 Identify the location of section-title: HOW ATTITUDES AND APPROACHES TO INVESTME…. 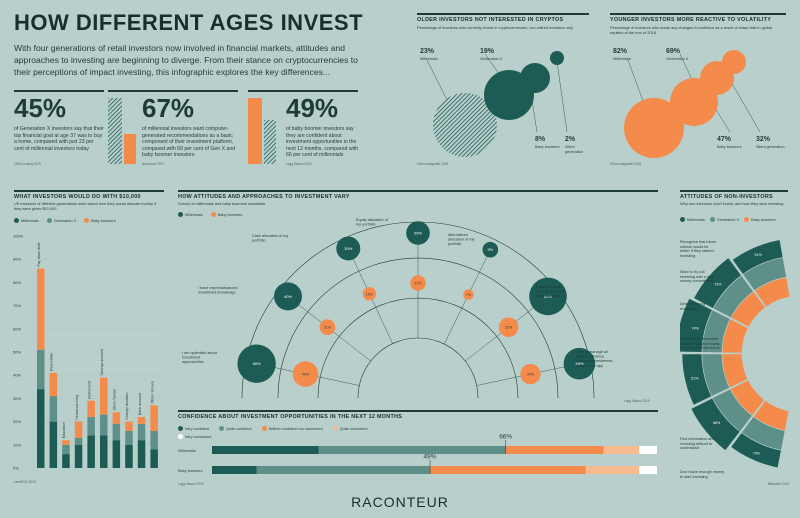
(264, 197).